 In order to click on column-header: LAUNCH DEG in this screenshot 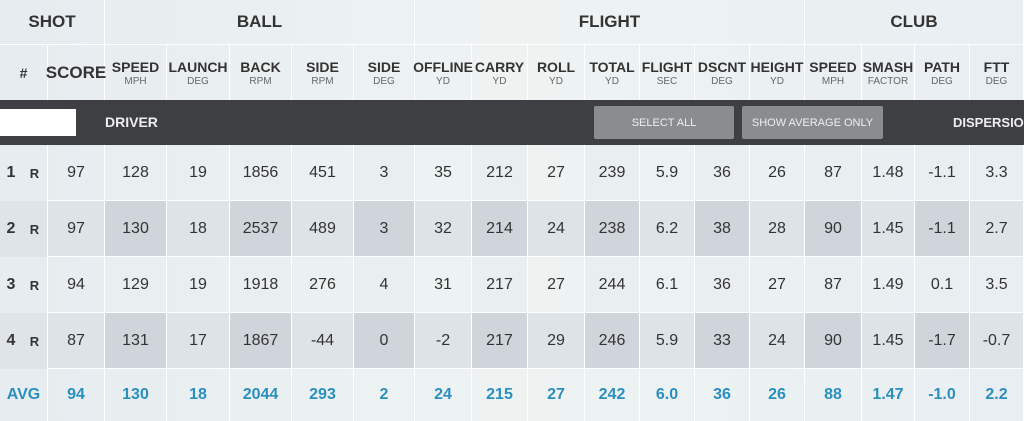, I will do `click(198, 72)`.